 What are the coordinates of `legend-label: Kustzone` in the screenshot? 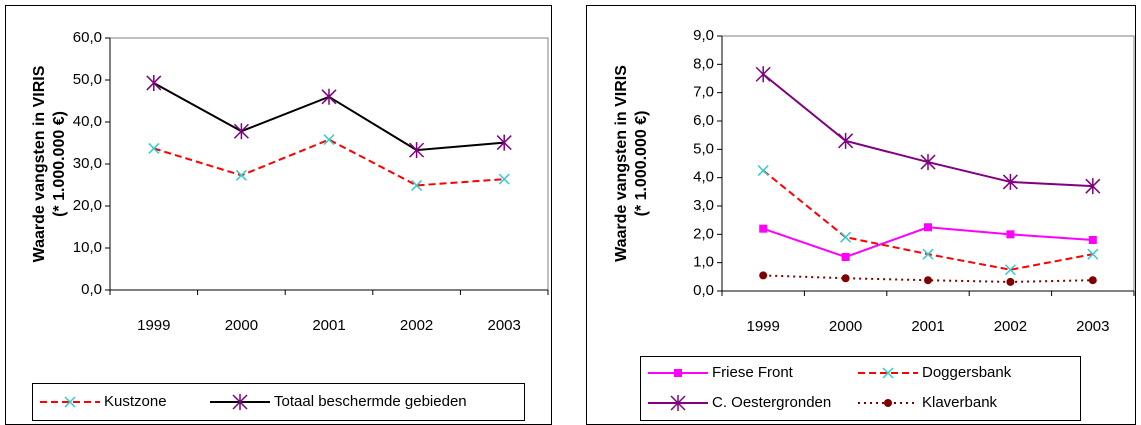 It's located at (135, 401).